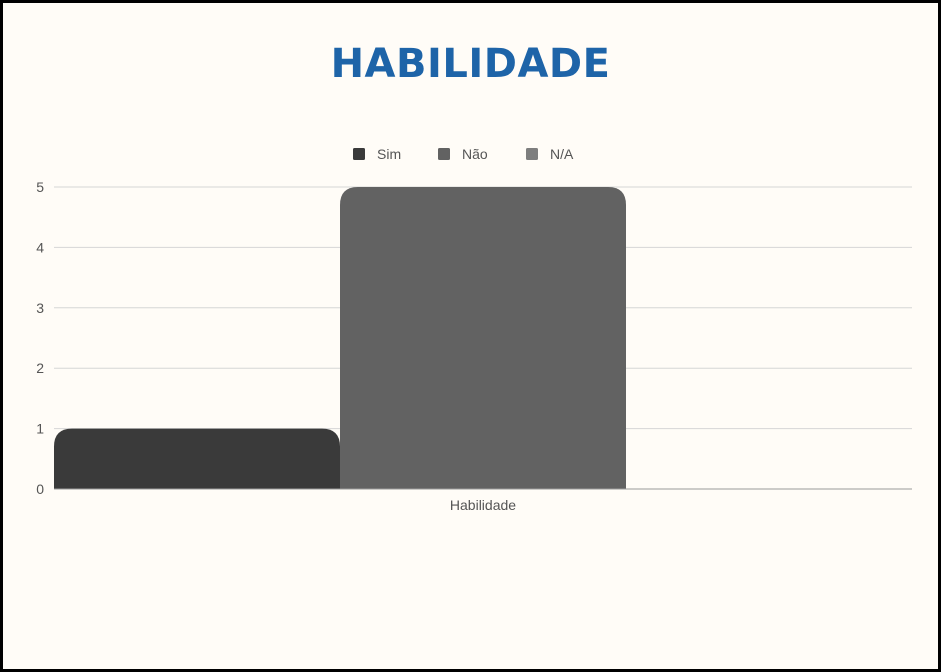 The image size is (941, 672). What do you see at coordinates (470, 64) in the screenshot?
I see `chart-title: HABILIDADE` at bounding box center [470, 64].